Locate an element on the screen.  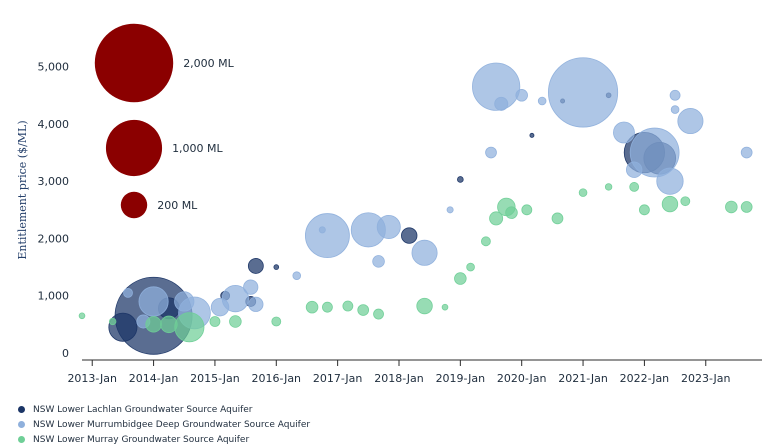
x-tick-label: 2021-Jan is located at coordinates (583, 378).